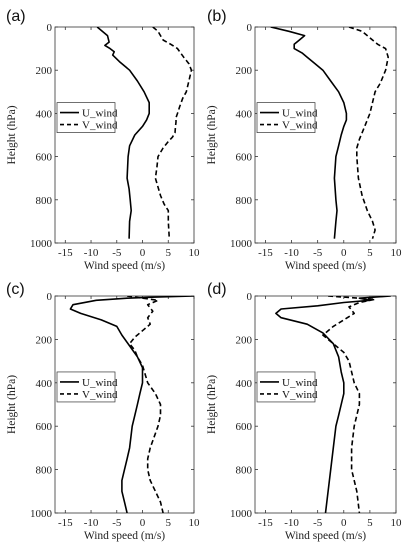 The image size is (414, 550). I want to click on panel-label: (c), so click(15, 289).